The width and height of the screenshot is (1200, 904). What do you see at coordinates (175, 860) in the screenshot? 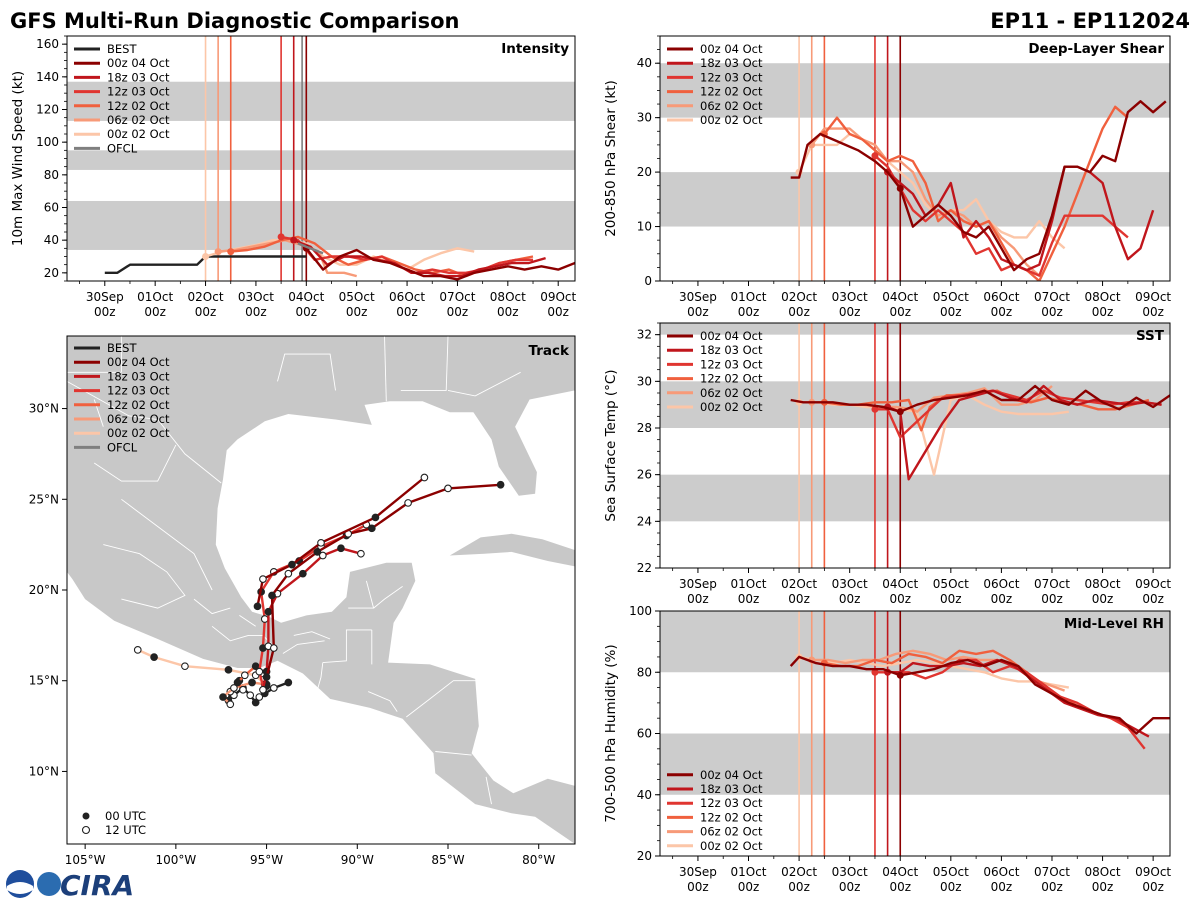
I see `lon-tick-label: 100°W` at bounding box center [175, 860].